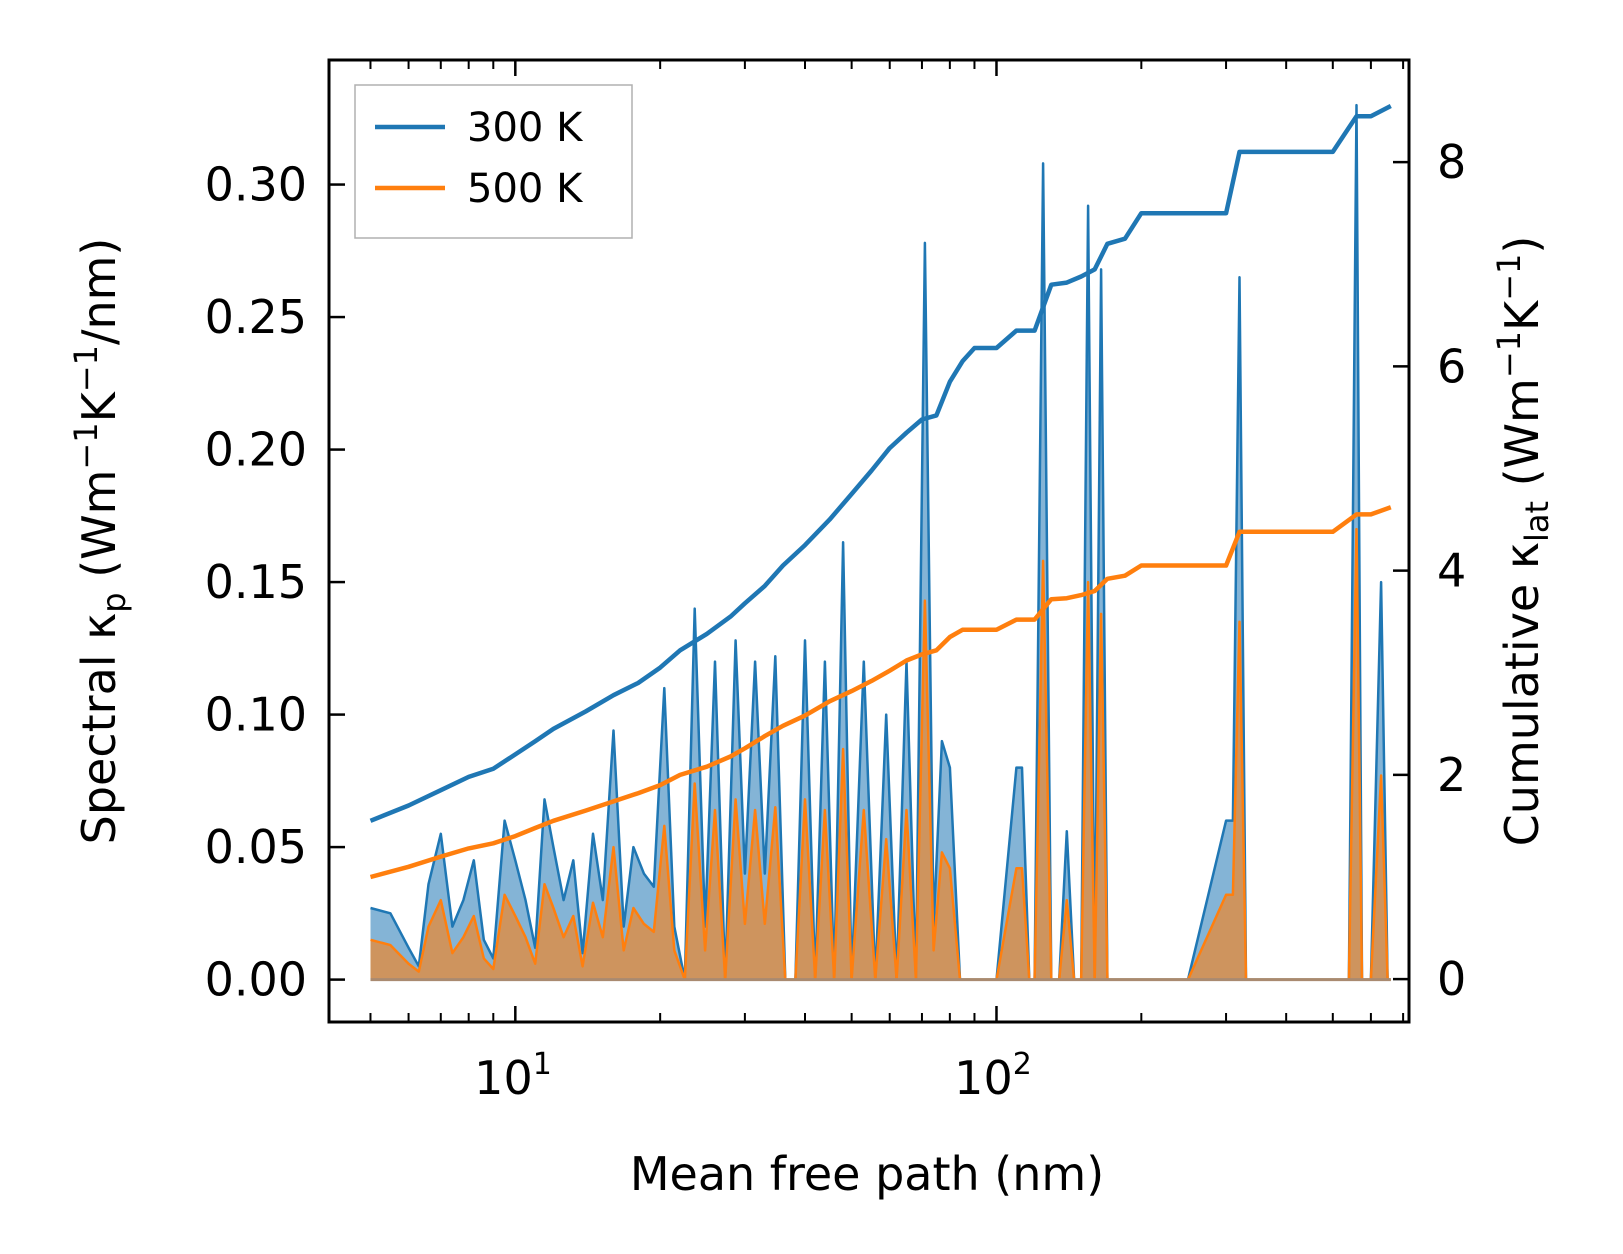  Describe the element at coordinates (256, 317) in the screenshot. I see `y-tick-label: 0.25` at that location.